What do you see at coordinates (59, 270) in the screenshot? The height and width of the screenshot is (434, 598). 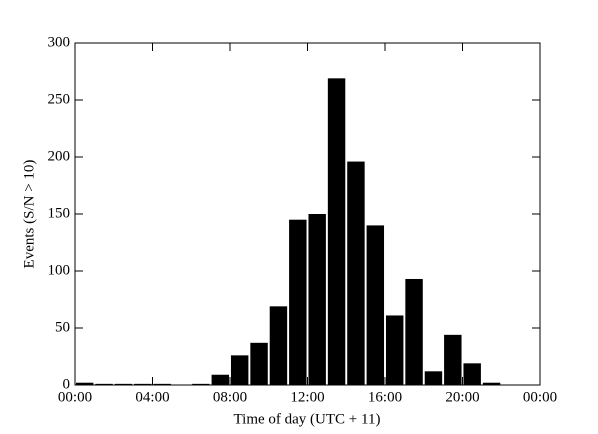 I see `y-tick-label: 100` at bounding box center [59, 270].